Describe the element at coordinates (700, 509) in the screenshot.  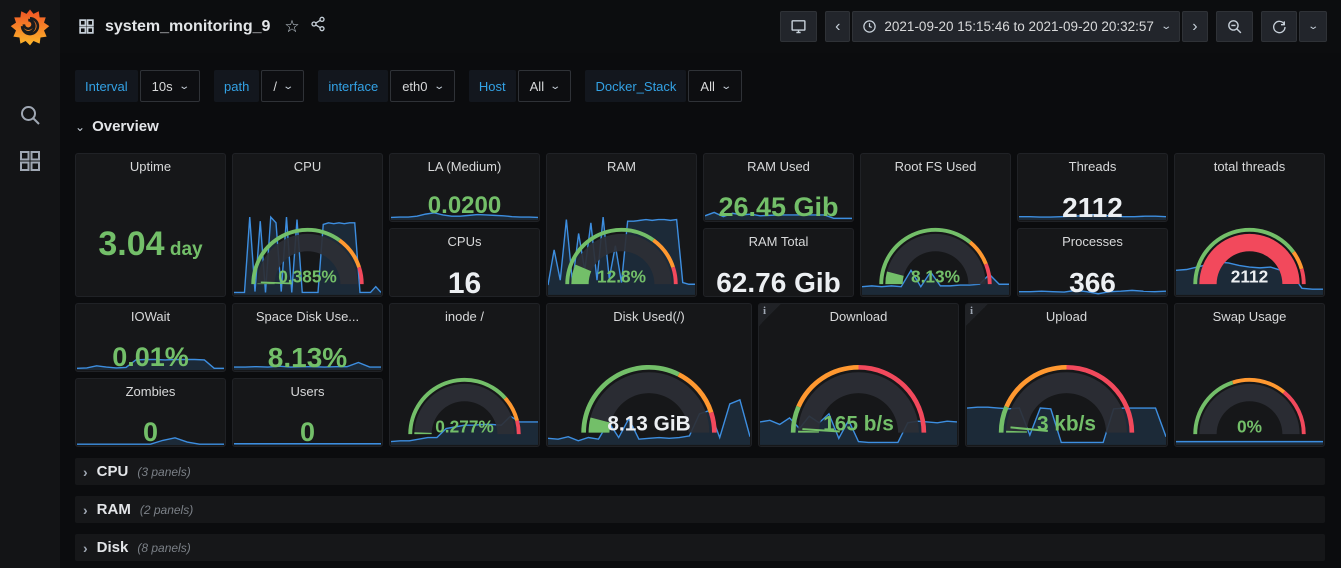
I see `row-header-ram: › RAM (2 panels)` at that location.